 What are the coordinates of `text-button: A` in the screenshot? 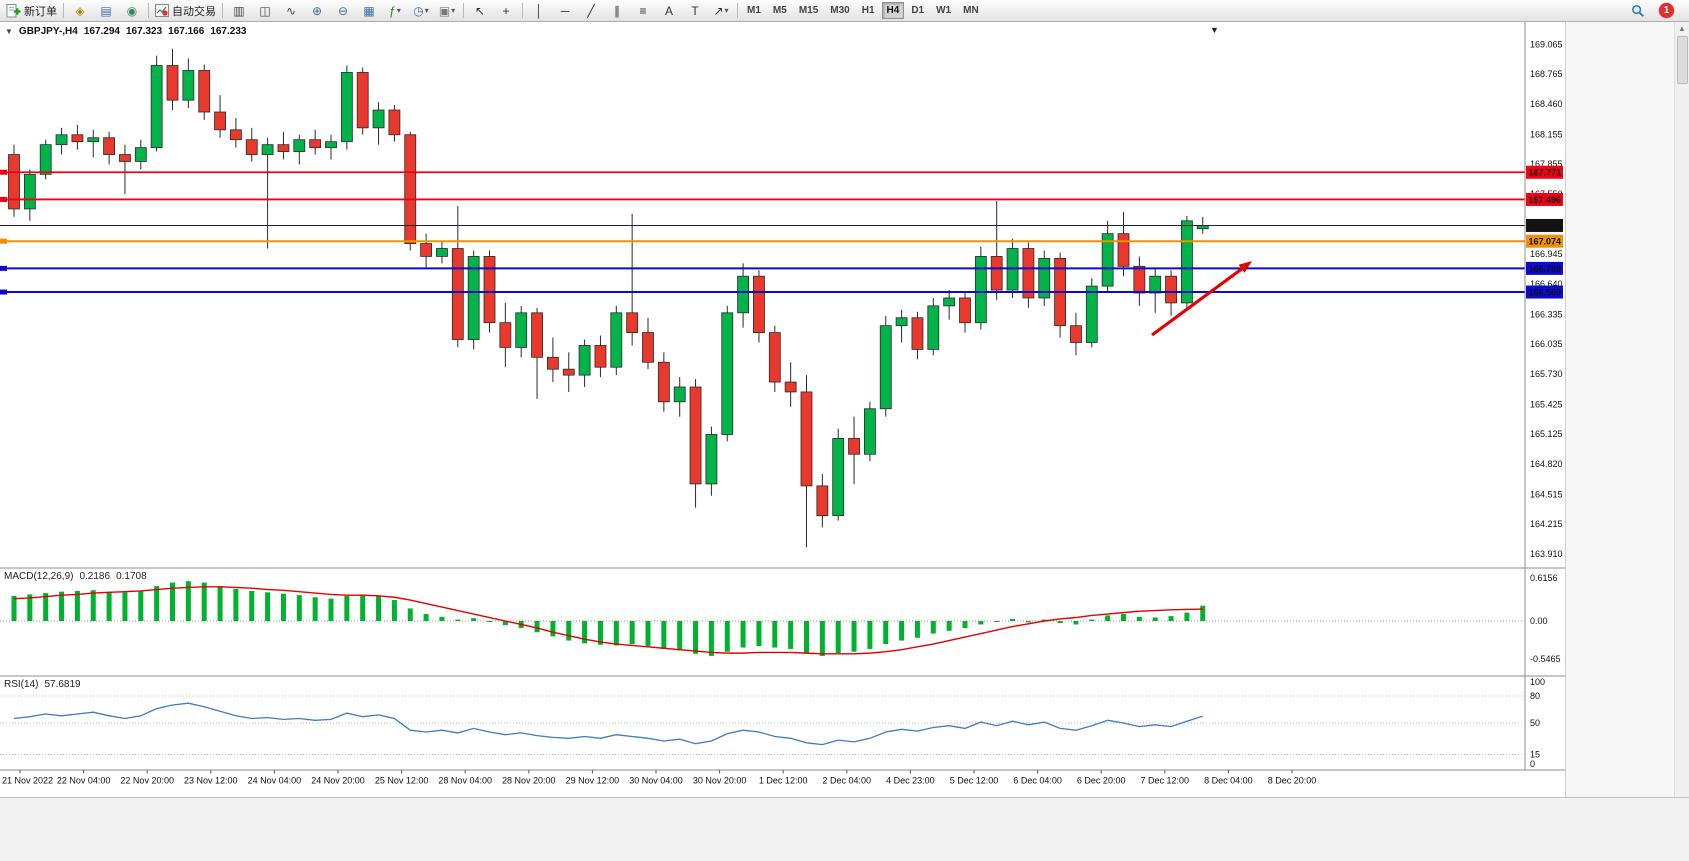 It's located at (669, 10).